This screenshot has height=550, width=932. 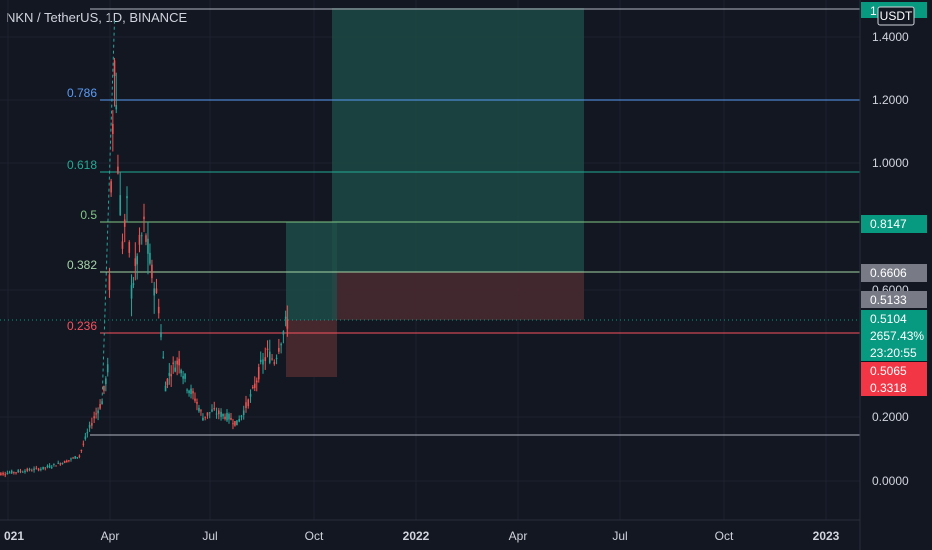 What do you see at coordinates (108, 211) in the screenshot?
I see `trend-guide` at bounding box center [108, 211].